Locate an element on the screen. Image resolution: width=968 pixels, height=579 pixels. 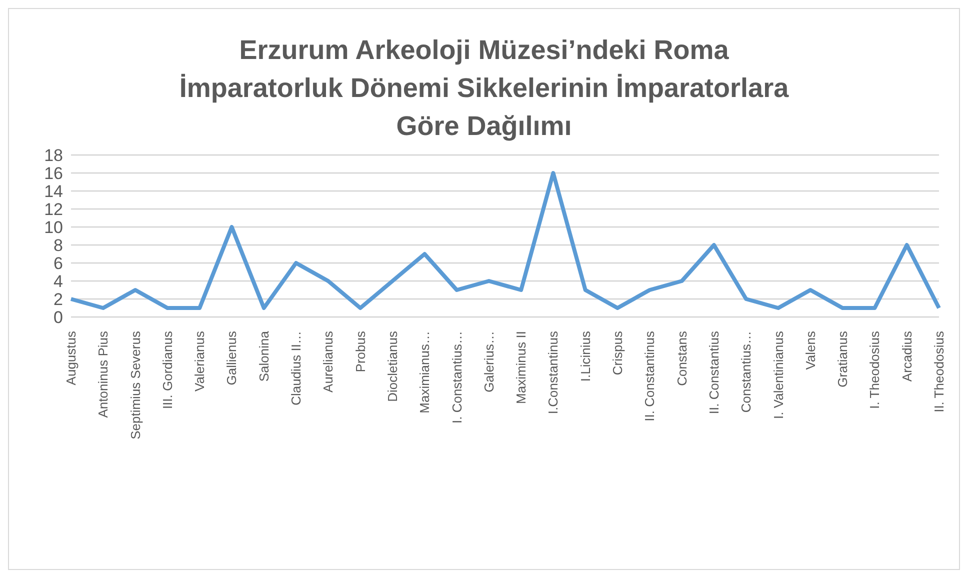
x-tick-label: Crispus is located at coordinates (618, 353).